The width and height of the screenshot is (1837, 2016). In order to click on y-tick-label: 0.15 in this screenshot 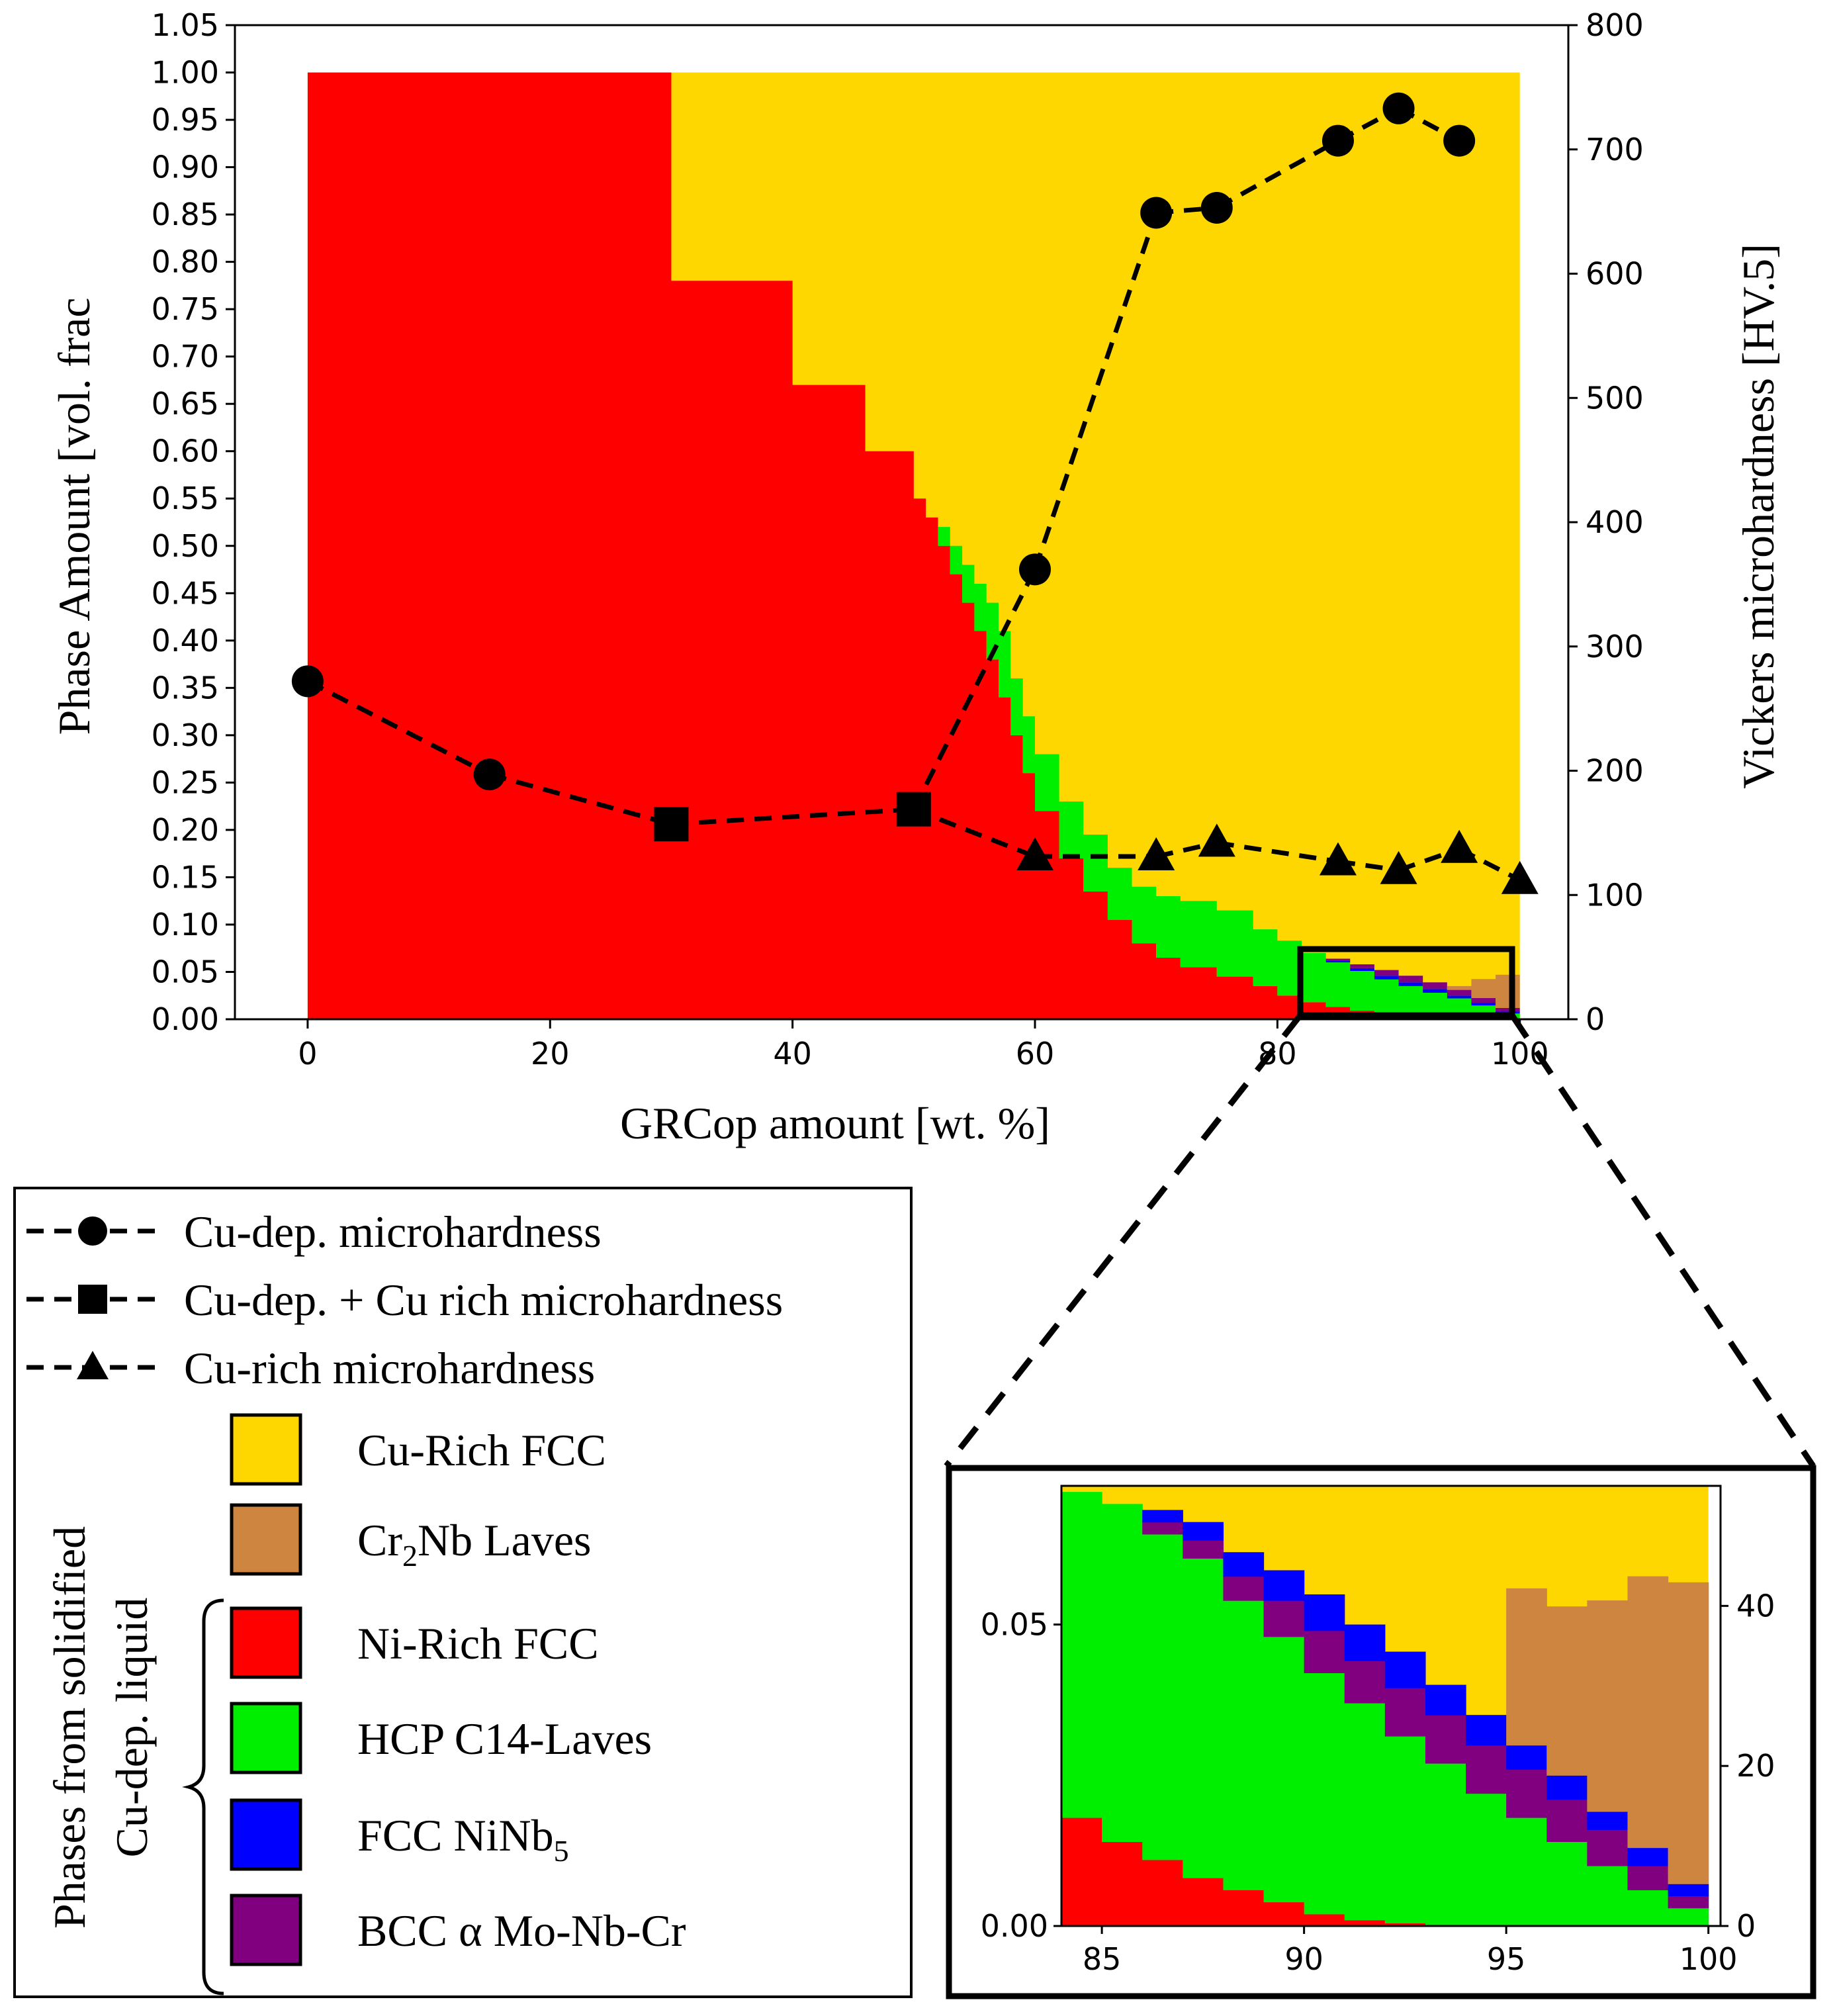, I will do `click(186, 877)`.